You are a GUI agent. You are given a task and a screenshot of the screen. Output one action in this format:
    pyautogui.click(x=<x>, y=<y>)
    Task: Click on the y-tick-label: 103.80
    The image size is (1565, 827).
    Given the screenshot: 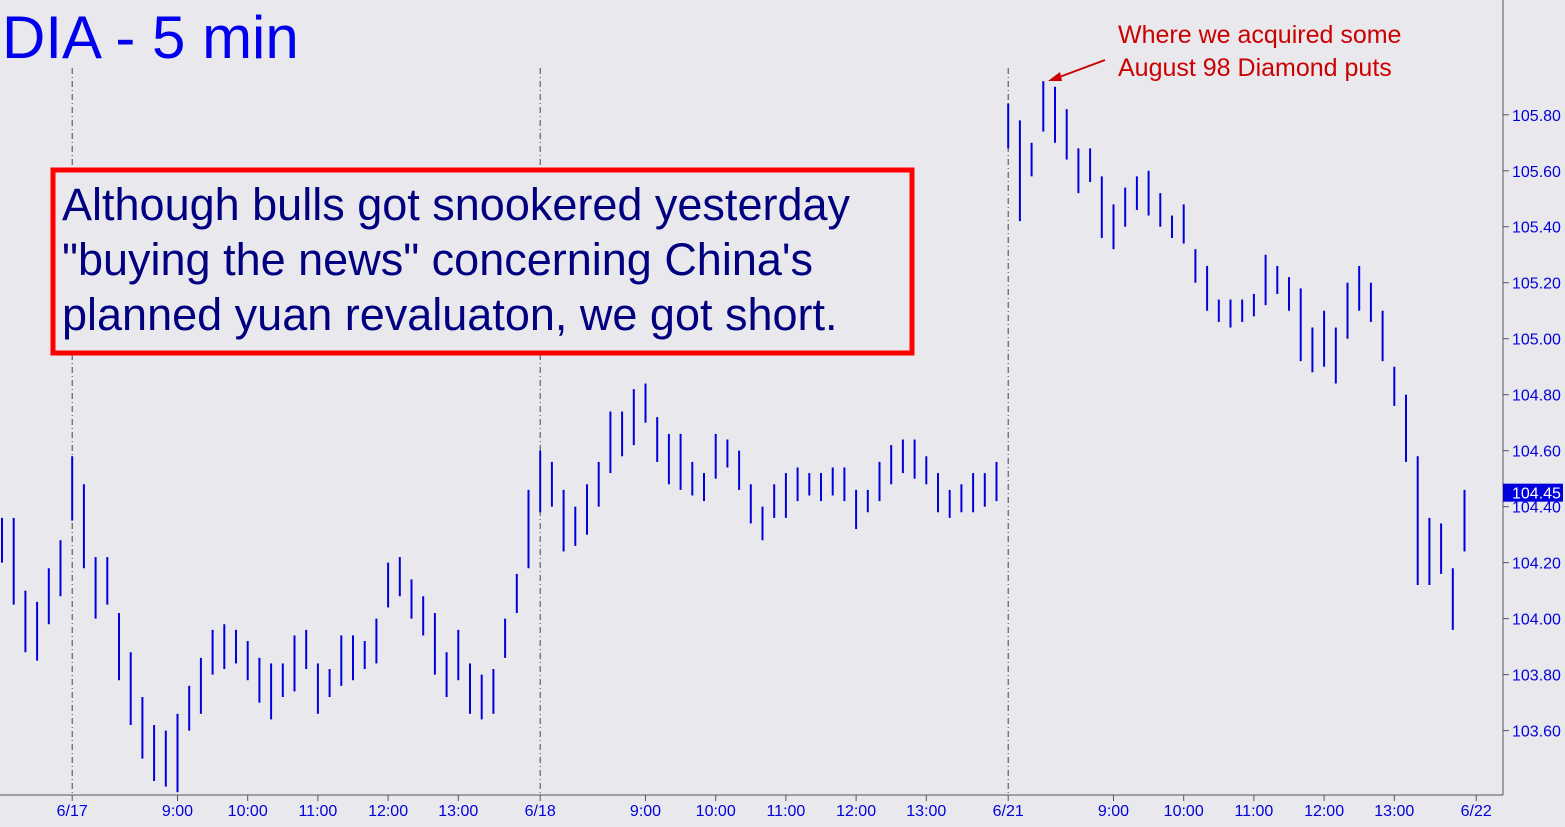 What is the action you would take?
    pyautogui.click(x=1536, y=676)
    